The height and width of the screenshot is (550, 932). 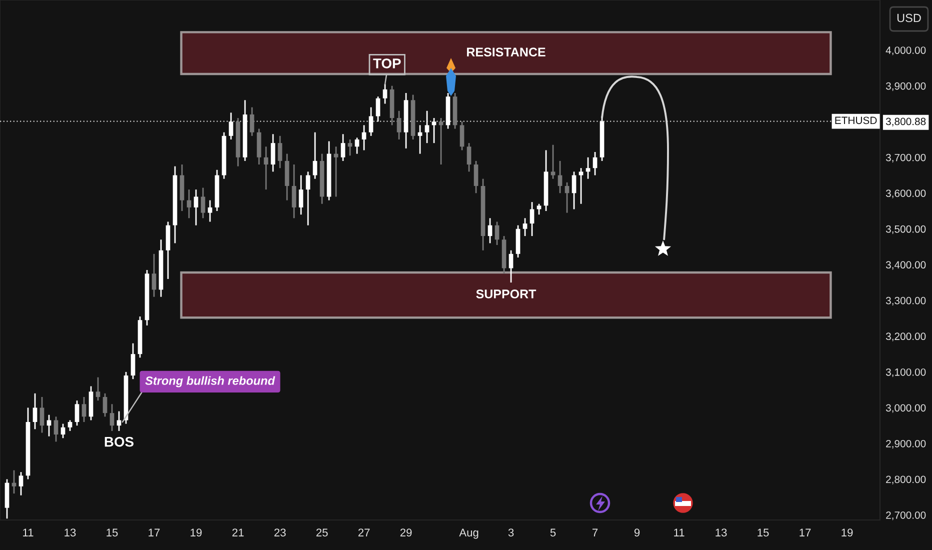 What do you see at coordinates (906, 373) in the screenshot?
I see `y-tick-label: 3,100.00` at bounding box center [906, 373].